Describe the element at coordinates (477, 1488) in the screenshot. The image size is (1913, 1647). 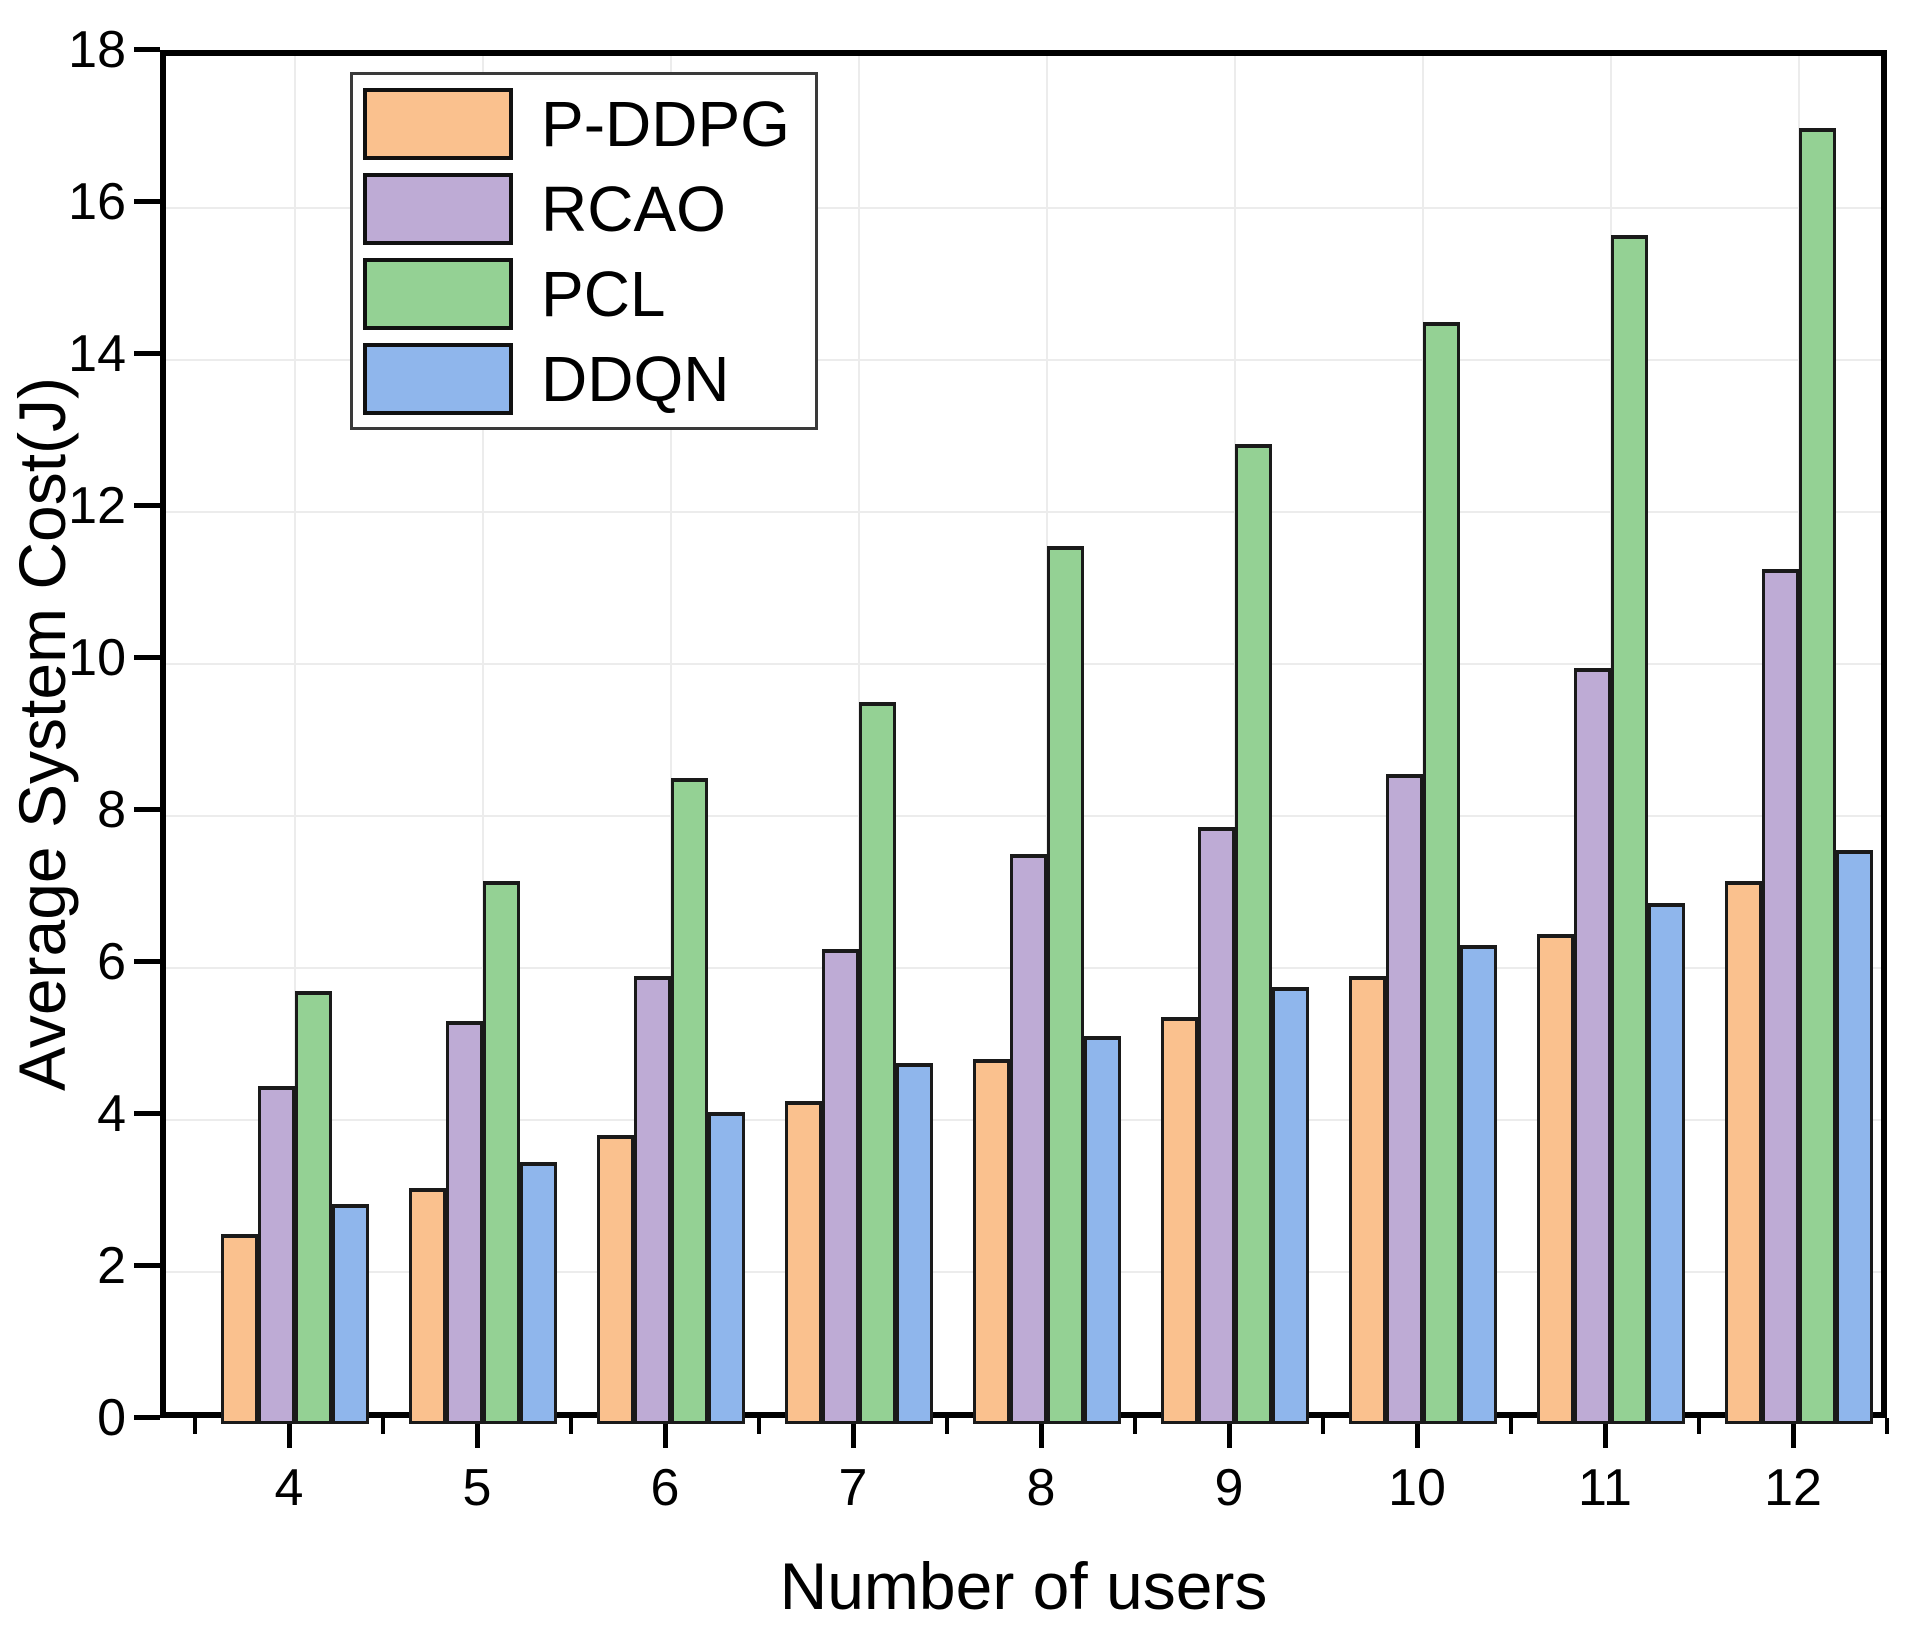
I see `x-tick-label-5: 5` at that location.